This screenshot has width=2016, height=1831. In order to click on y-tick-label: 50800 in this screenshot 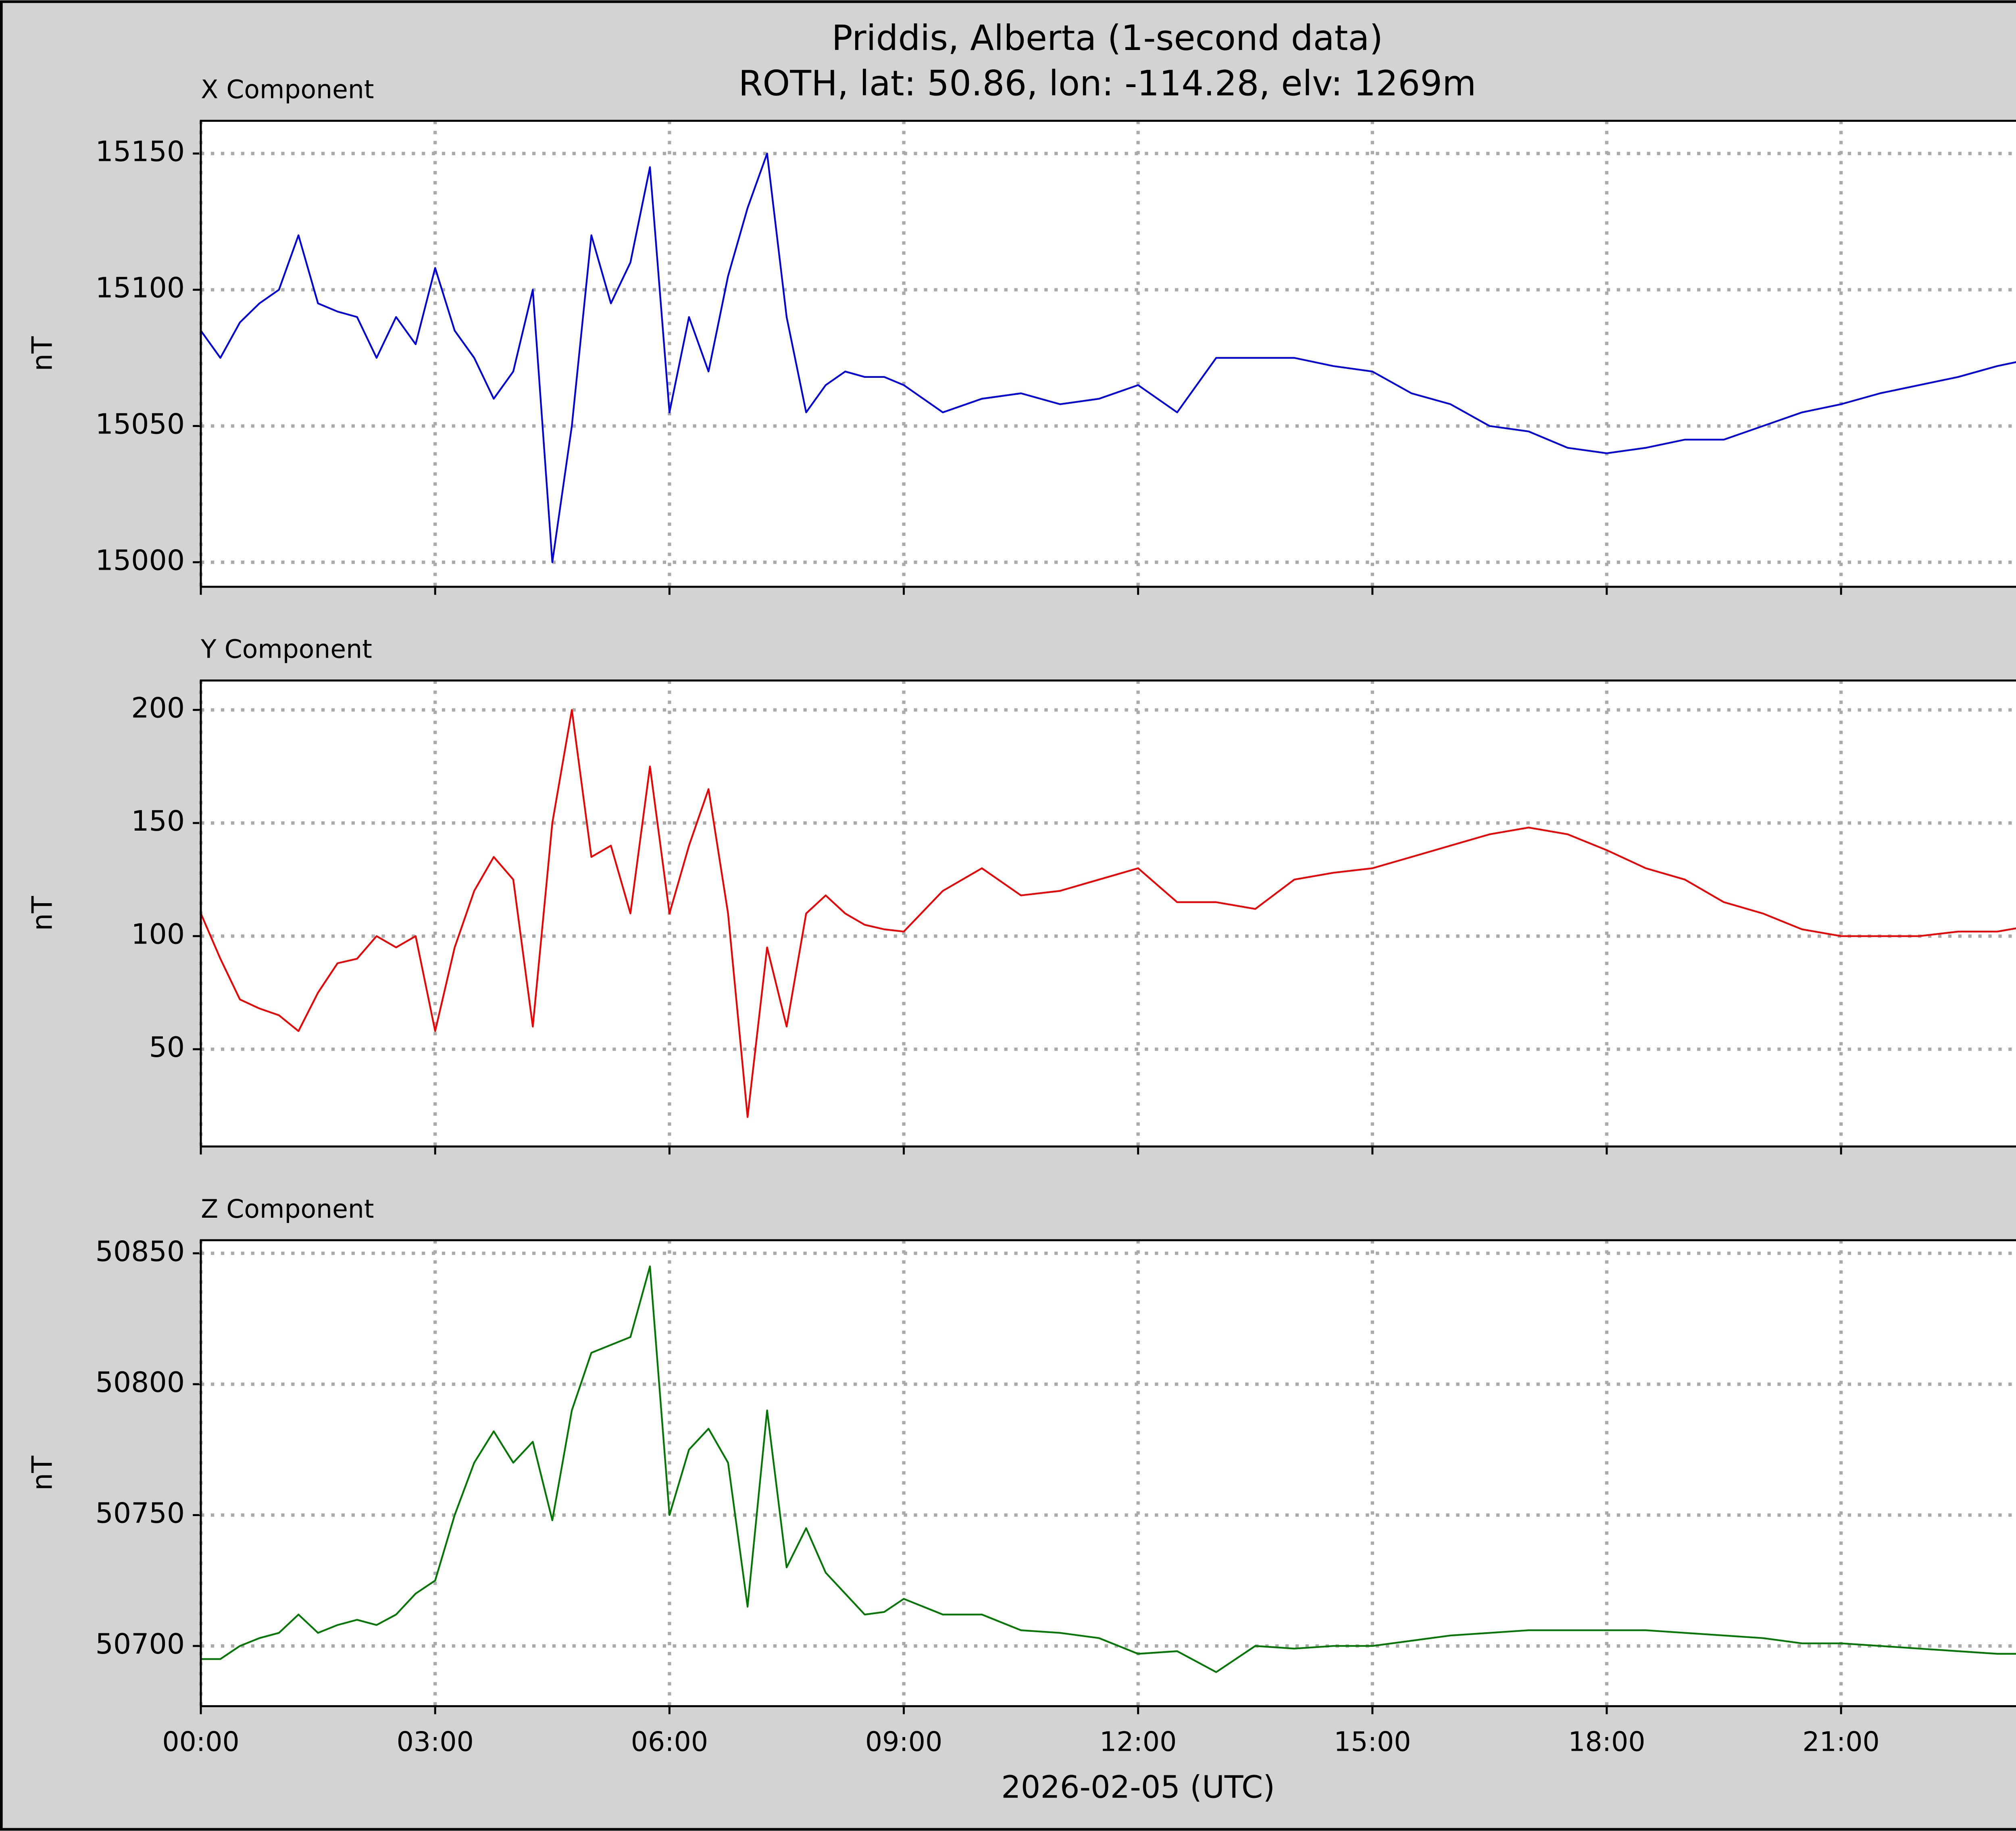, I will do `click(140, 1382)`.